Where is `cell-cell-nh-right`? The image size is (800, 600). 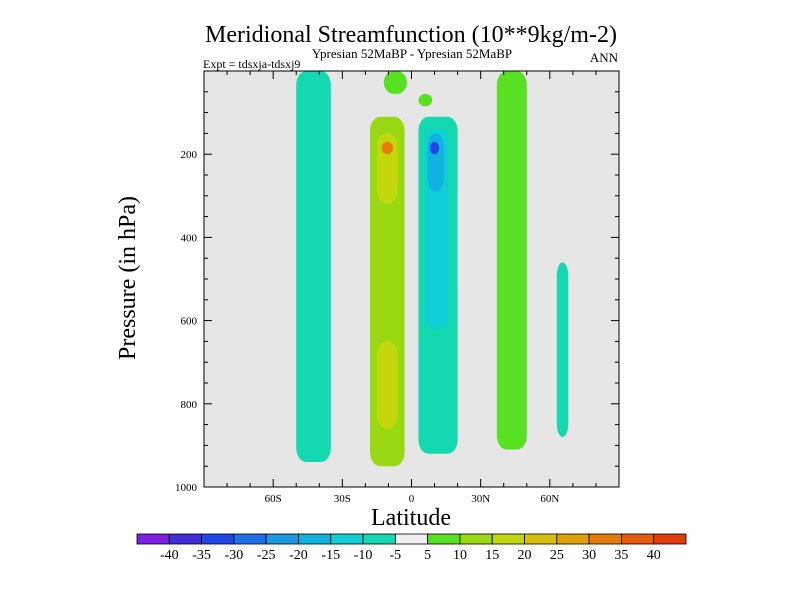 cell-cell-nh-right is located at coordinates (511, 260).